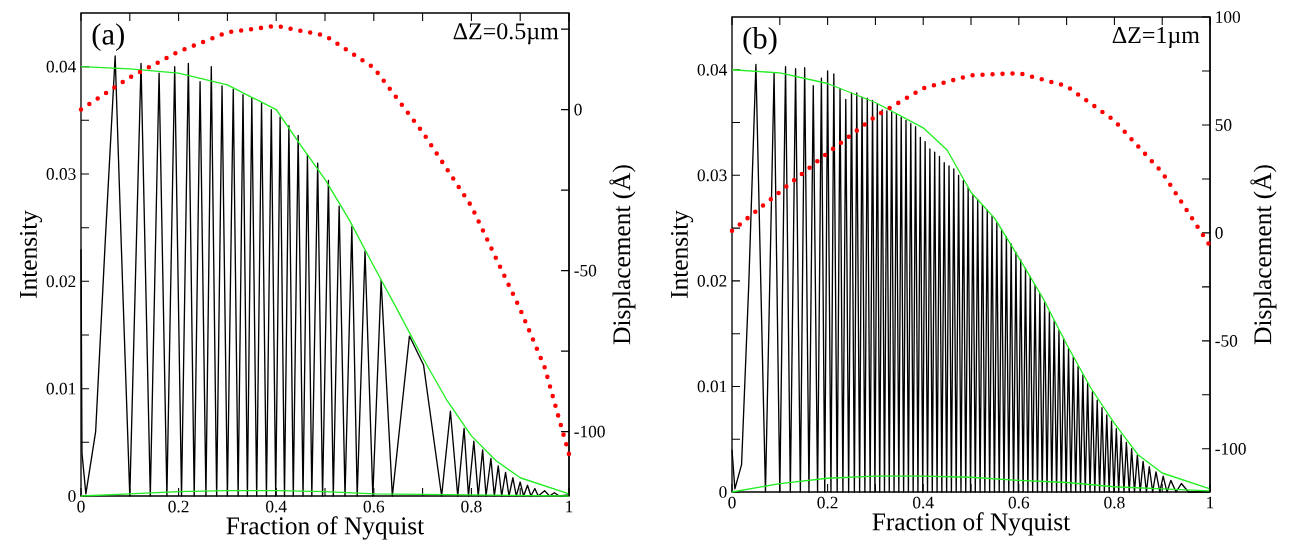  I want to click on y2-tick-label: 100, so click(1228, 17).